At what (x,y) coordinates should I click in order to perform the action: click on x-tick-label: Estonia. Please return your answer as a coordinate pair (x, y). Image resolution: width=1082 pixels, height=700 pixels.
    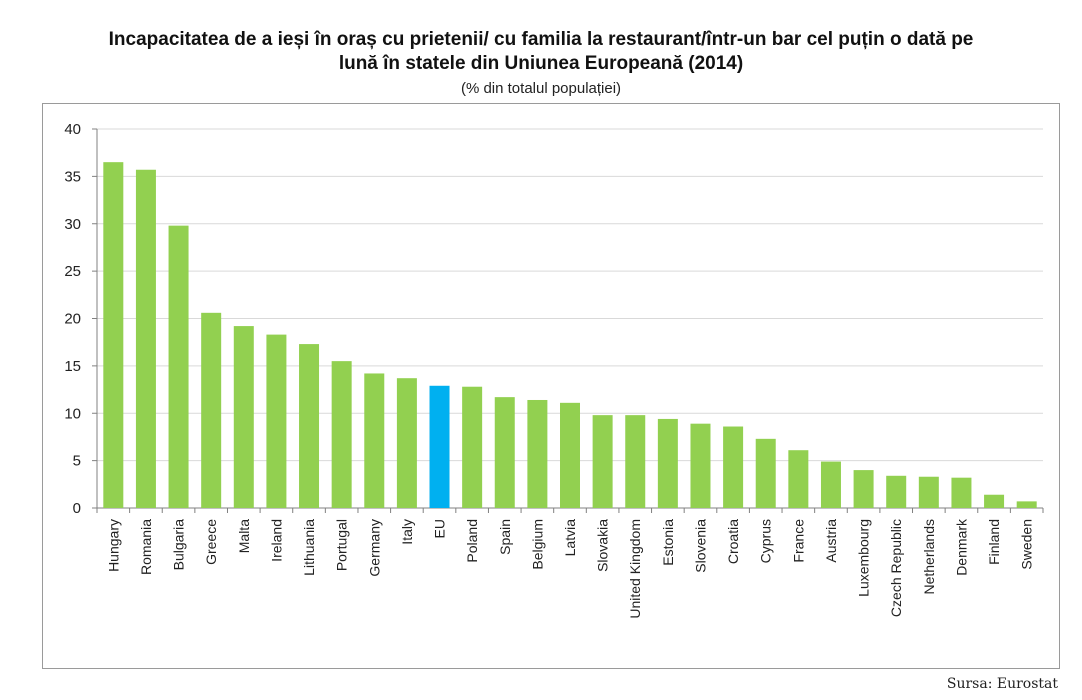
    Looking at the image, I should click on (668, 542).